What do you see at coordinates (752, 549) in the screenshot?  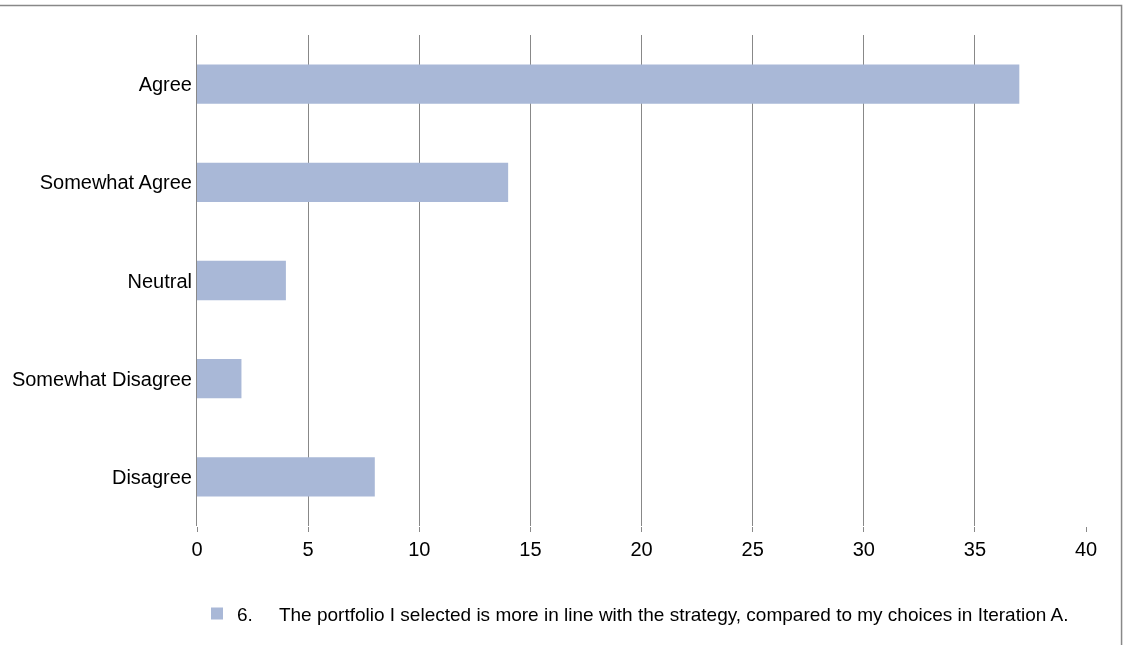 I see `x-tick-label: 25` at bounding box center [752, 549].